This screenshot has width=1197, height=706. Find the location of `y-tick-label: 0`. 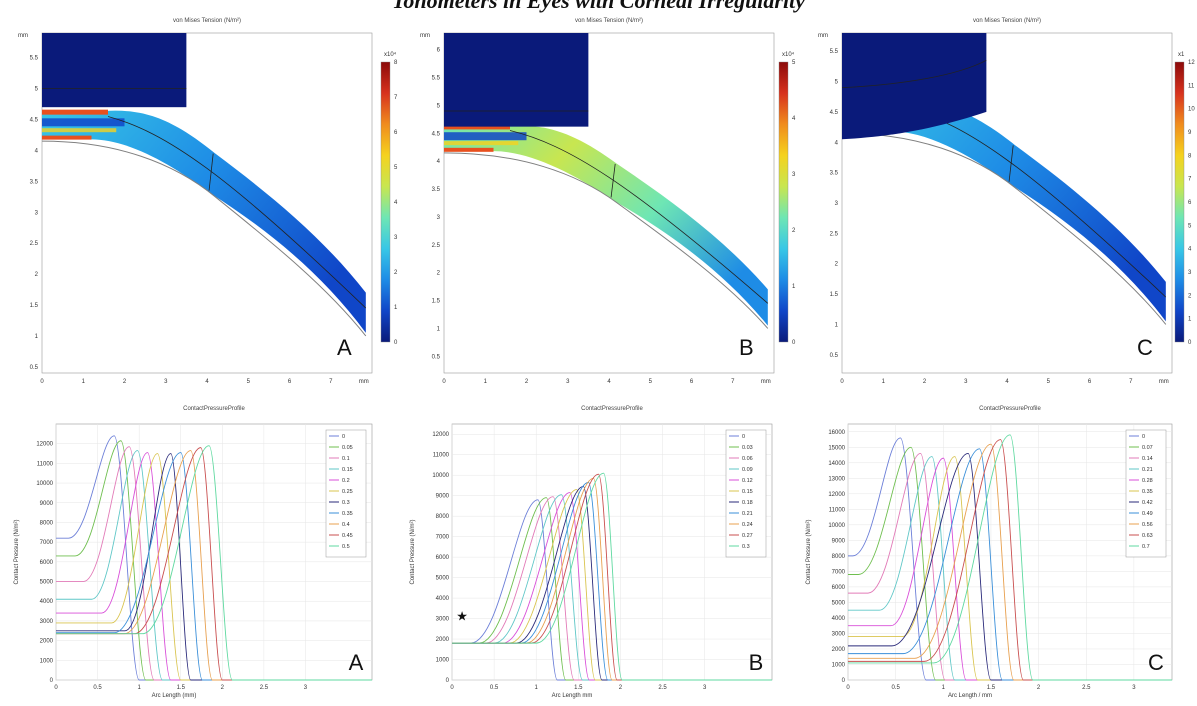

y-tick-label: 0 is located at coordinates (844, 681).